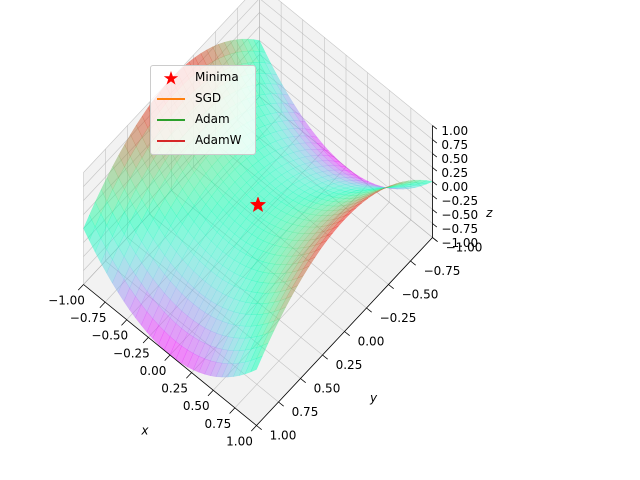  I want to click on legend: Minima SGD Adam AdamW, so click(203, 110).